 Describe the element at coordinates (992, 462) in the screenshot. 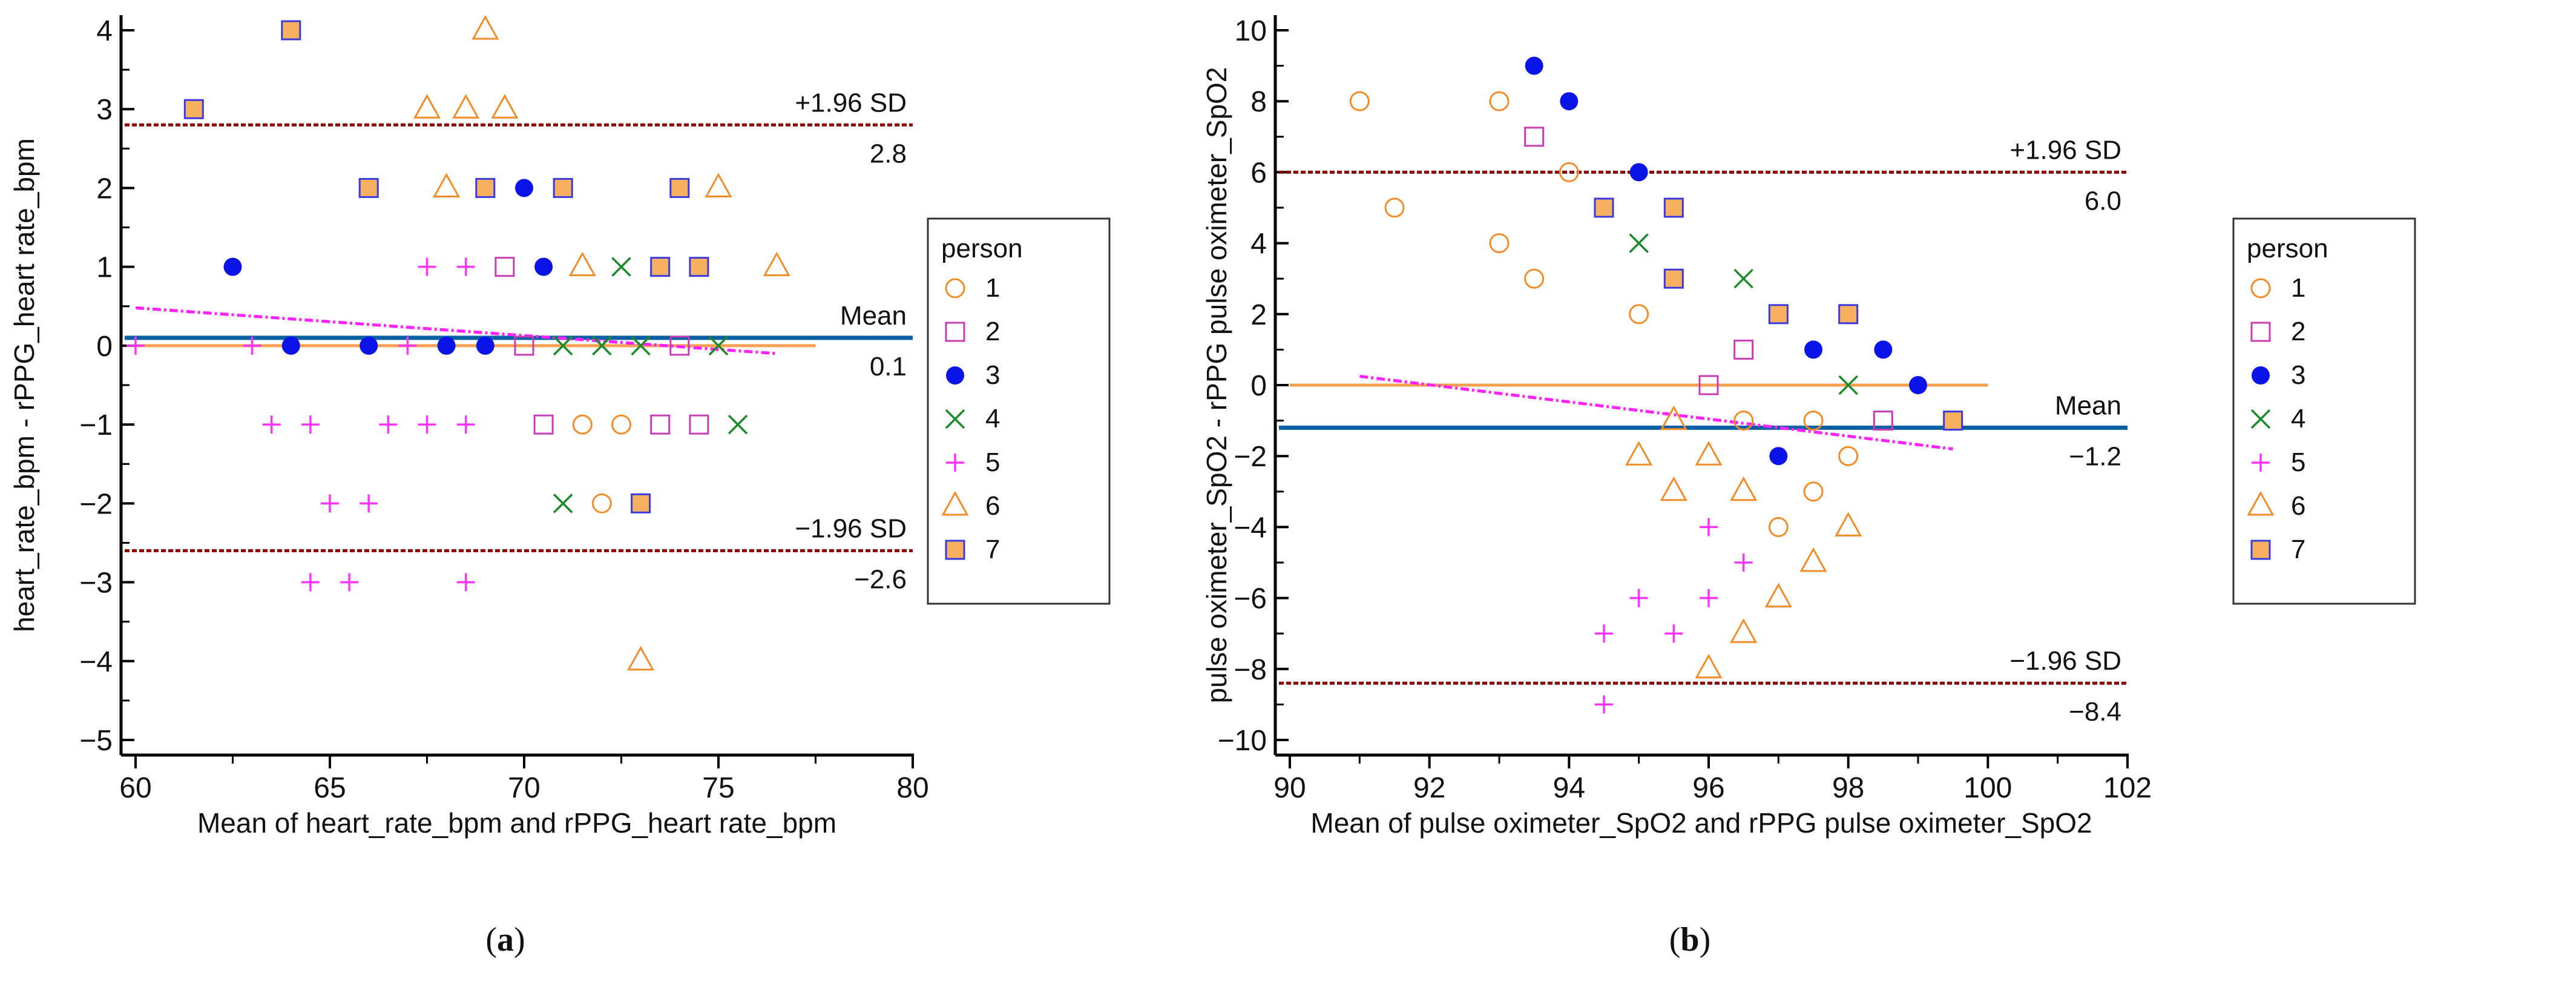

I see `legend-label: 5` at that location.